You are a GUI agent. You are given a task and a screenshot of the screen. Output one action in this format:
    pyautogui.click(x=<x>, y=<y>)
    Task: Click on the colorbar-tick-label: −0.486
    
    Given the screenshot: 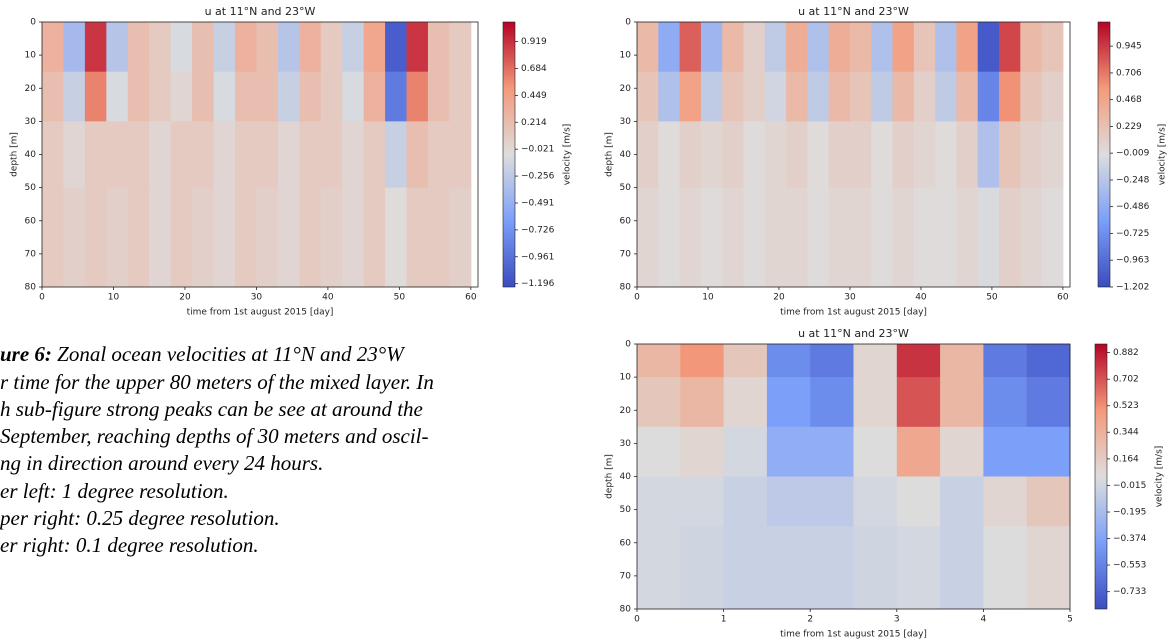 What is the action you would take?
    pyautogui.click(x=1133, y=207)
    